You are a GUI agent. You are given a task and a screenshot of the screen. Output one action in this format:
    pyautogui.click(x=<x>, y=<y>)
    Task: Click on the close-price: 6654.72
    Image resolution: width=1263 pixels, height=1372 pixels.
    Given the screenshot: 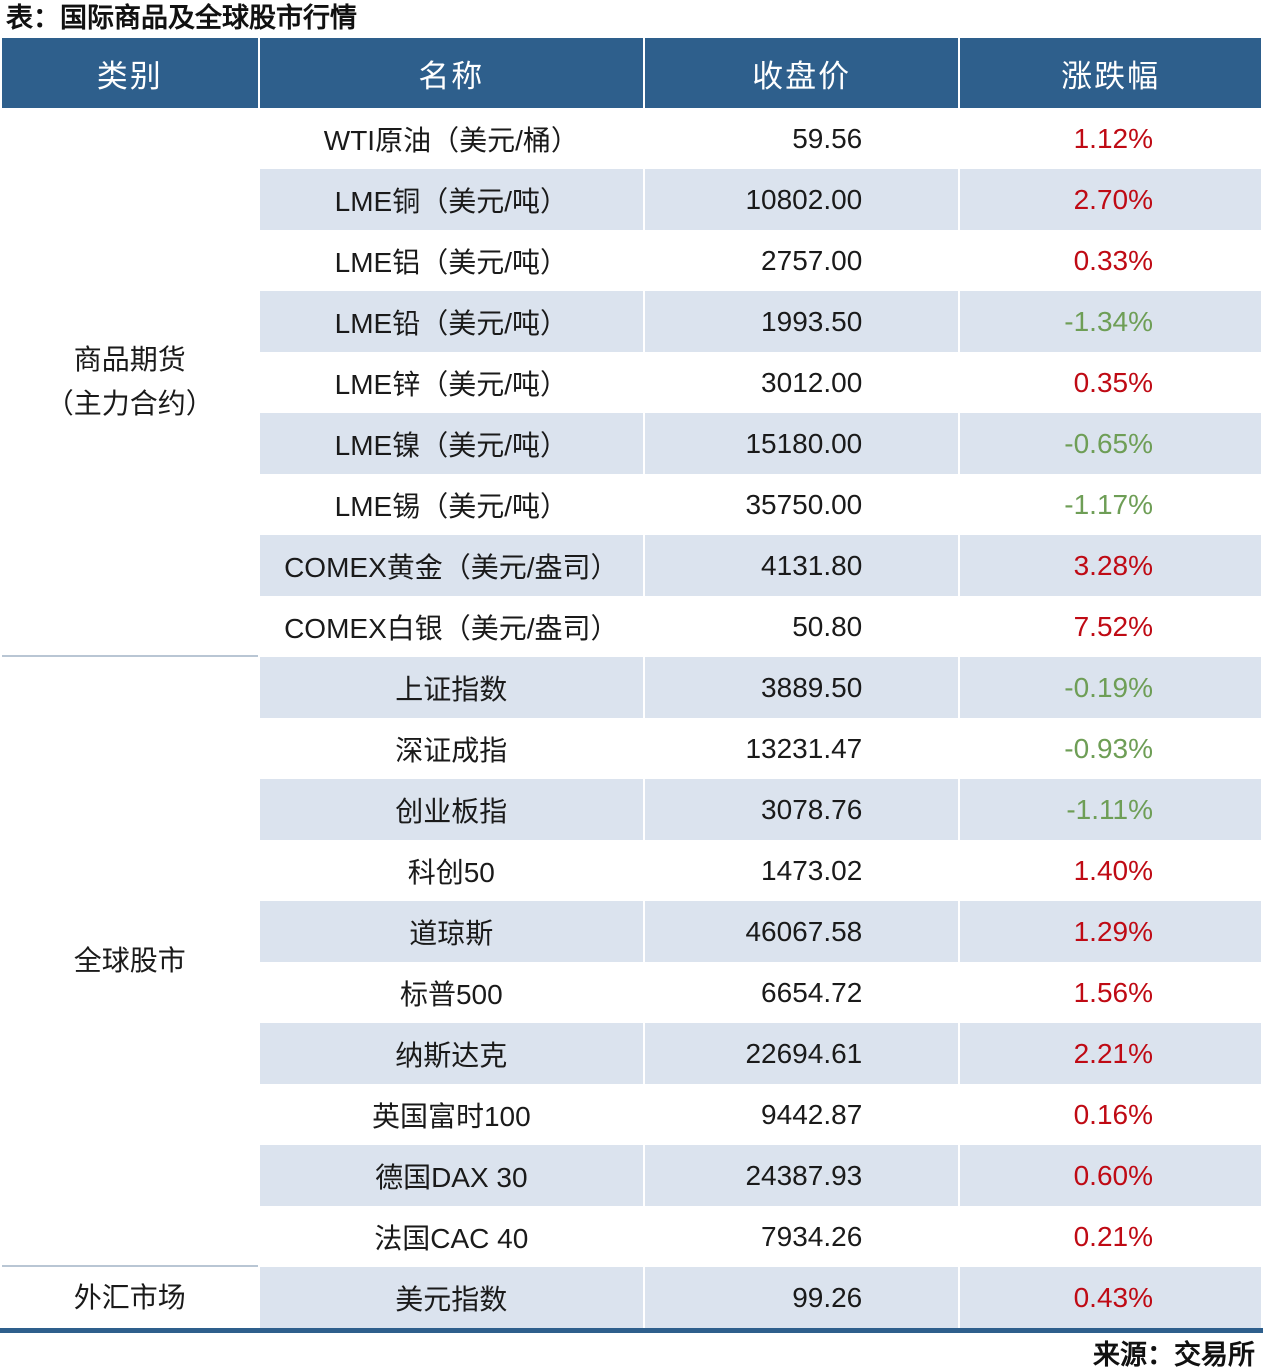 What is the action you would take?
    pyautogui.click(x=802, y=992)
    